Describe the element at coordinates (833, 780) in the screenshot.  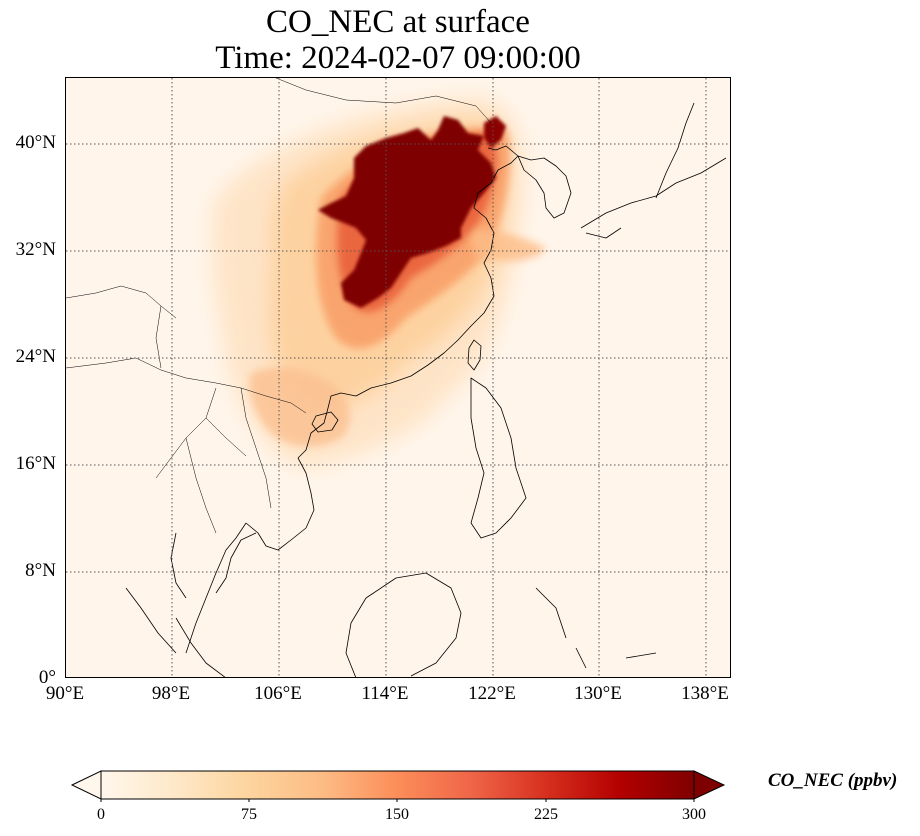
I see `colorbar-label: CO_NEC (ppbv)` at that location.